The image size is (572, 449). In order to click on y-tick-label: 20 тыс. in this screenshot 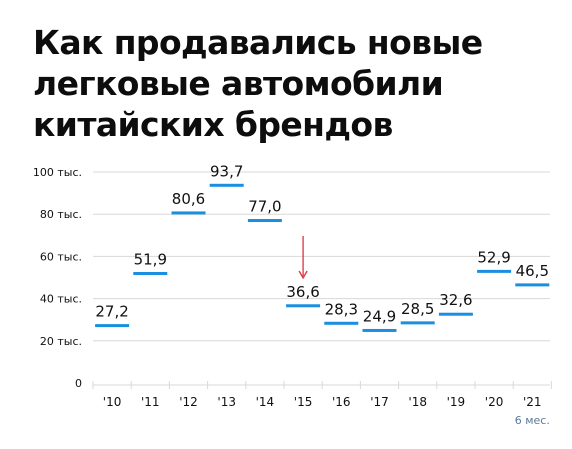, I will do `click(61, 341)`.